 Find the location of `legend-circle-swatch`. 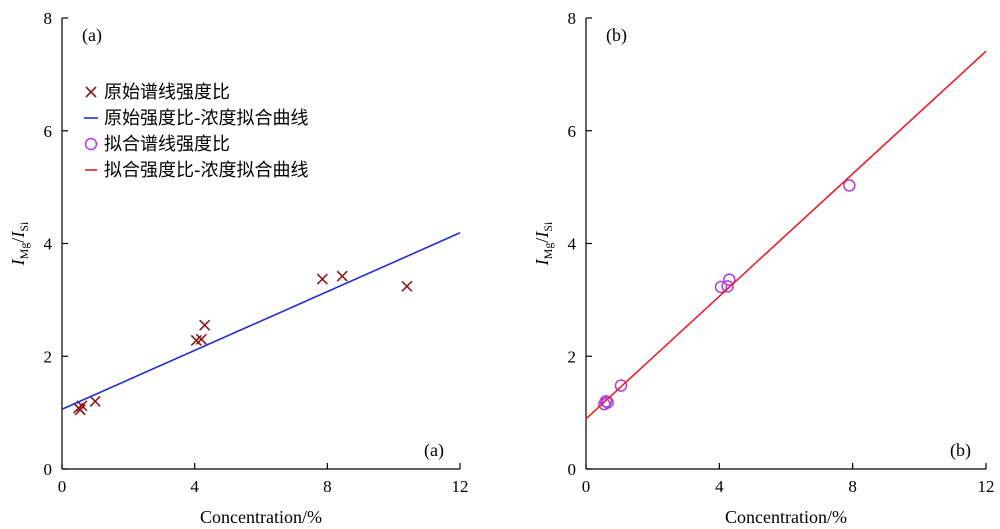

legend-circle-swatch is located at coordinates (91, 144).